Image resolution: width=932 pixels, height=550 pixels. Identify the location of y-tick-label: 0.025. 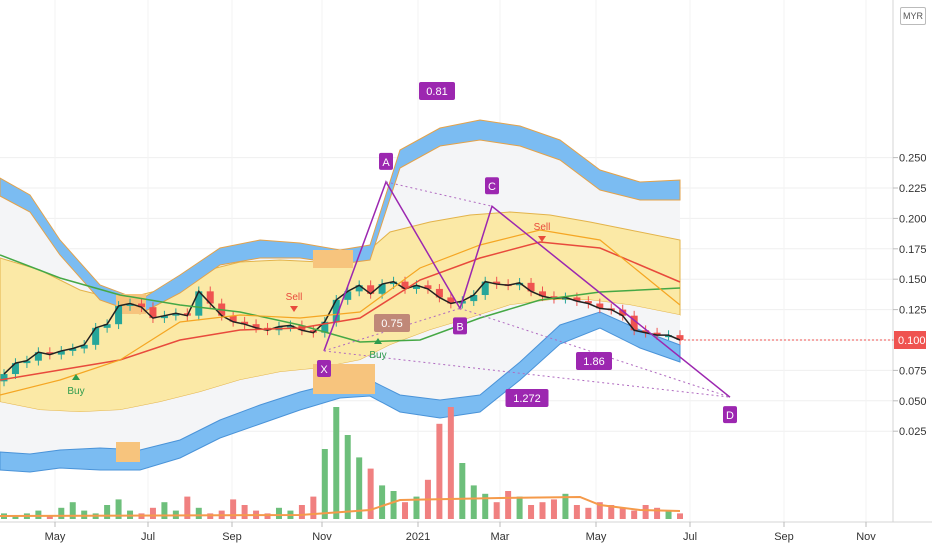
(913, 432).